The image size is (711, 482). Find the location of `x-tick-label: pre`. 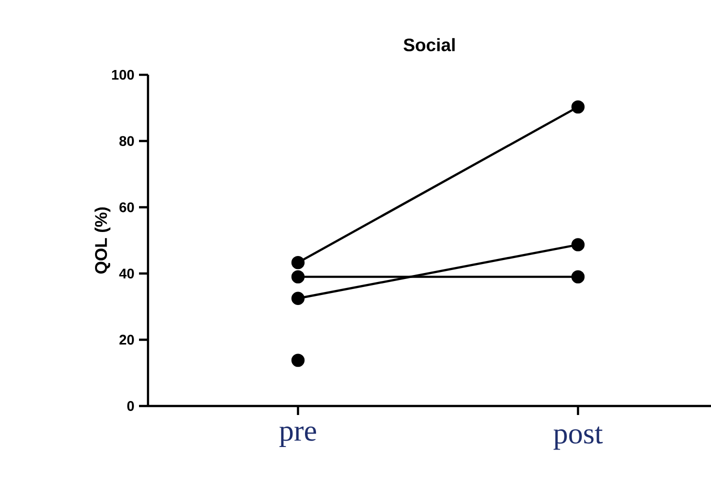

x-tick-label: pre is located at coordinates (297, 436).